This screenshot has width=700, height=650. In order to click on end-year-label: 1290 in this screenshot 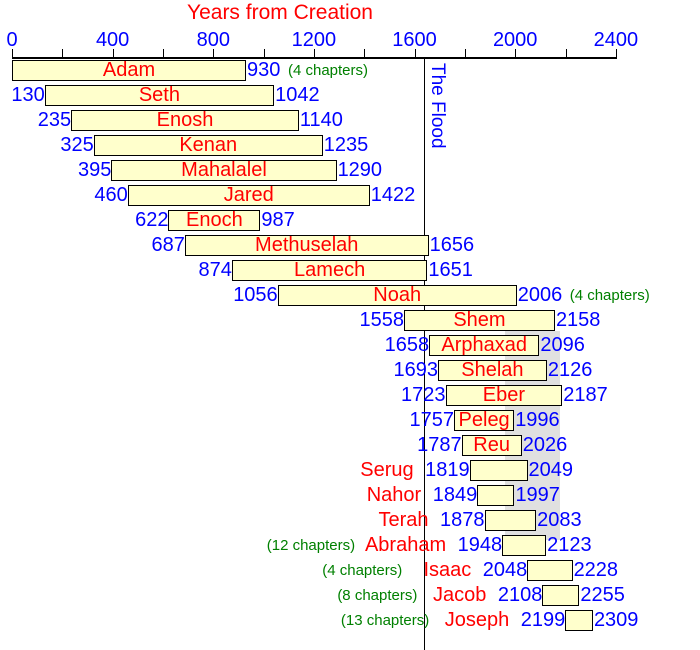, I will do `click(360, 170)`.